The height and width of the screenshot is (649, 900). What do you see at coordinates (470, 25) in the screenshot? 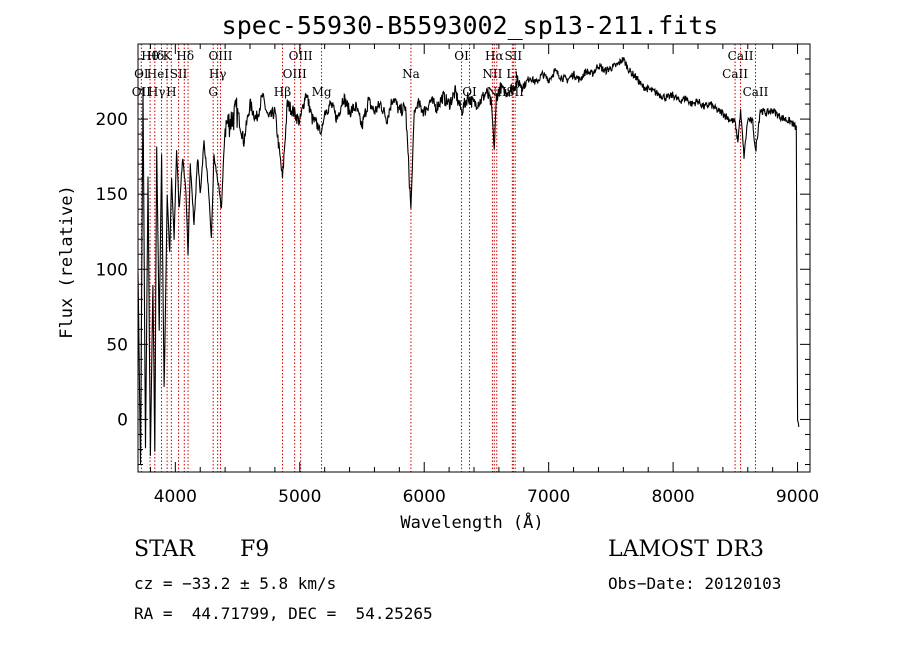
I see `chart-title: spec-55930-B5593002_sp13-211.fits` at bounding box center [470, 25].